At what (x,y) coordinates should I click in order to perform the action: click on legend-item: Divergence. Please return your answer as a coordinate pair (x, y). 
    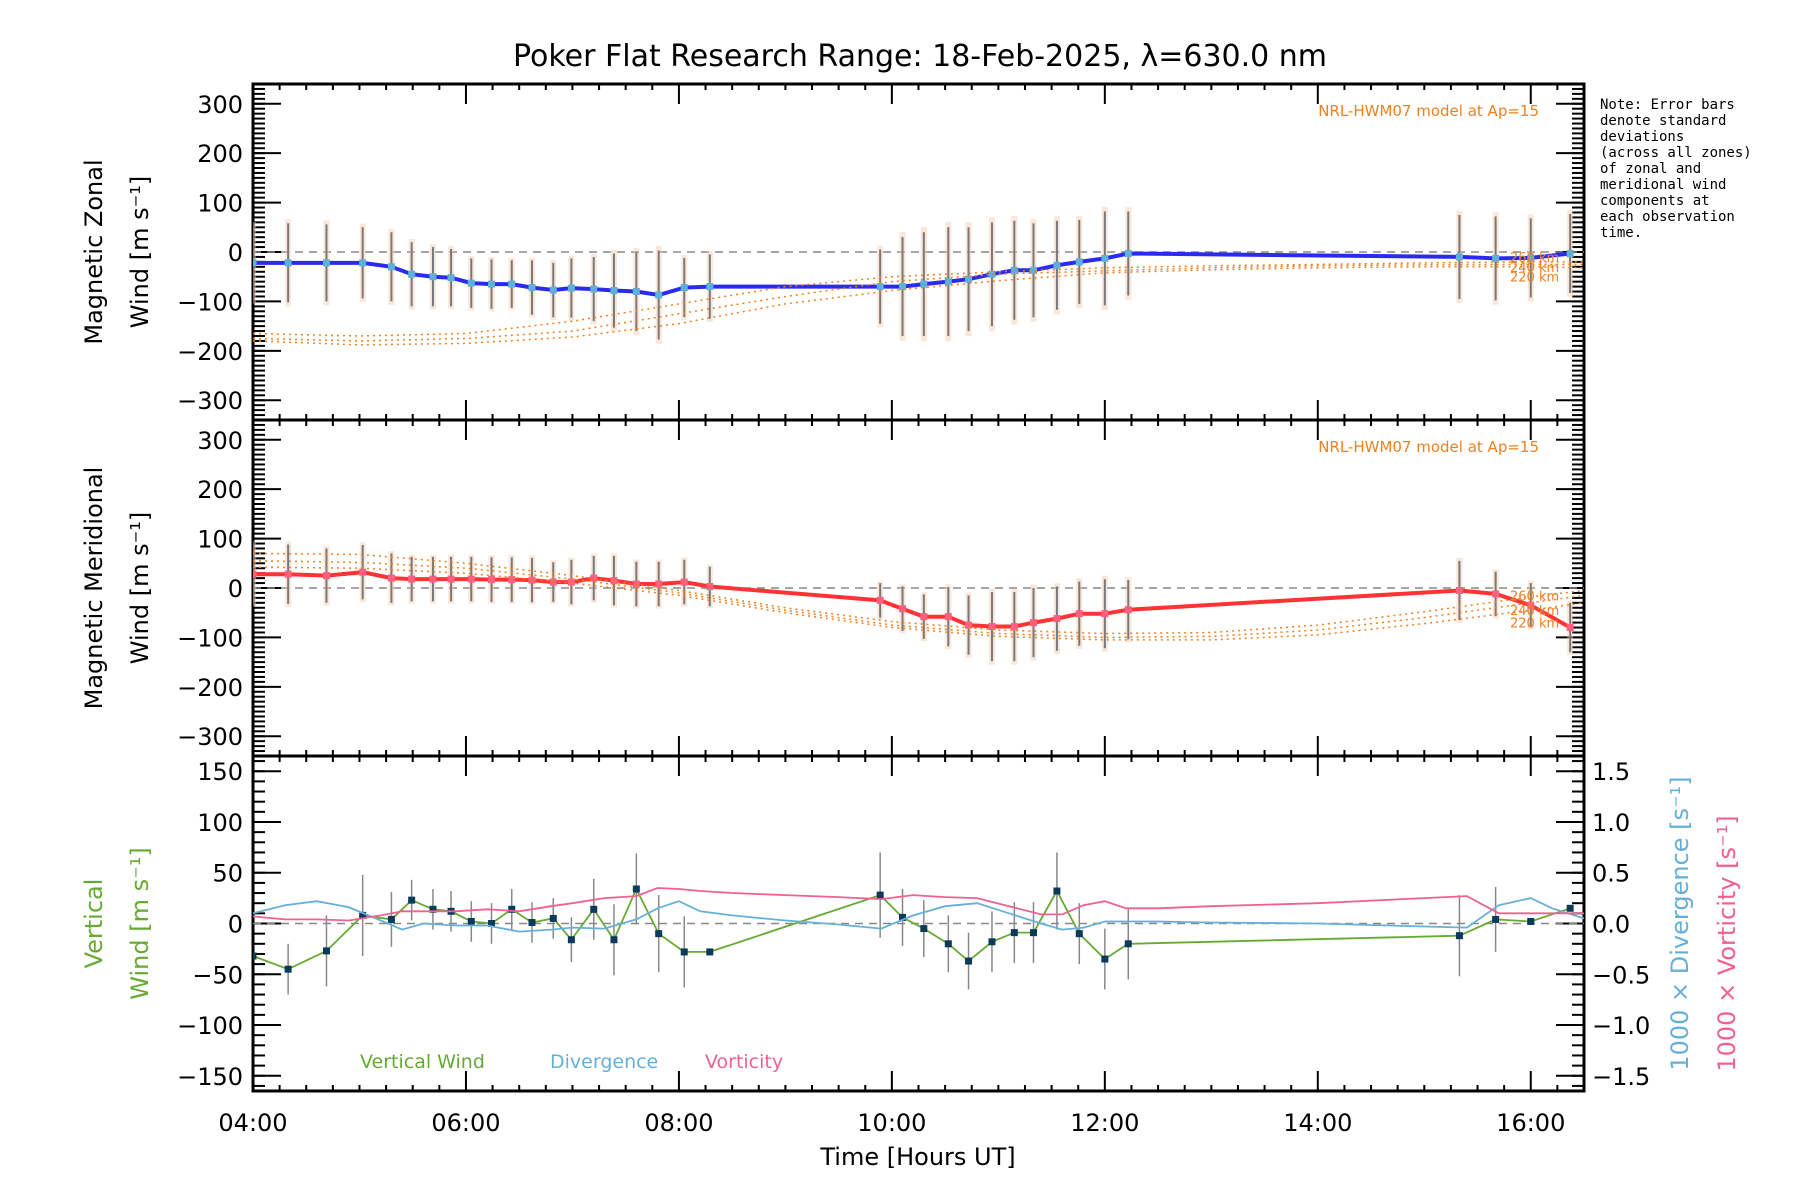
    Looking at the image, I should click on (604, 1062).